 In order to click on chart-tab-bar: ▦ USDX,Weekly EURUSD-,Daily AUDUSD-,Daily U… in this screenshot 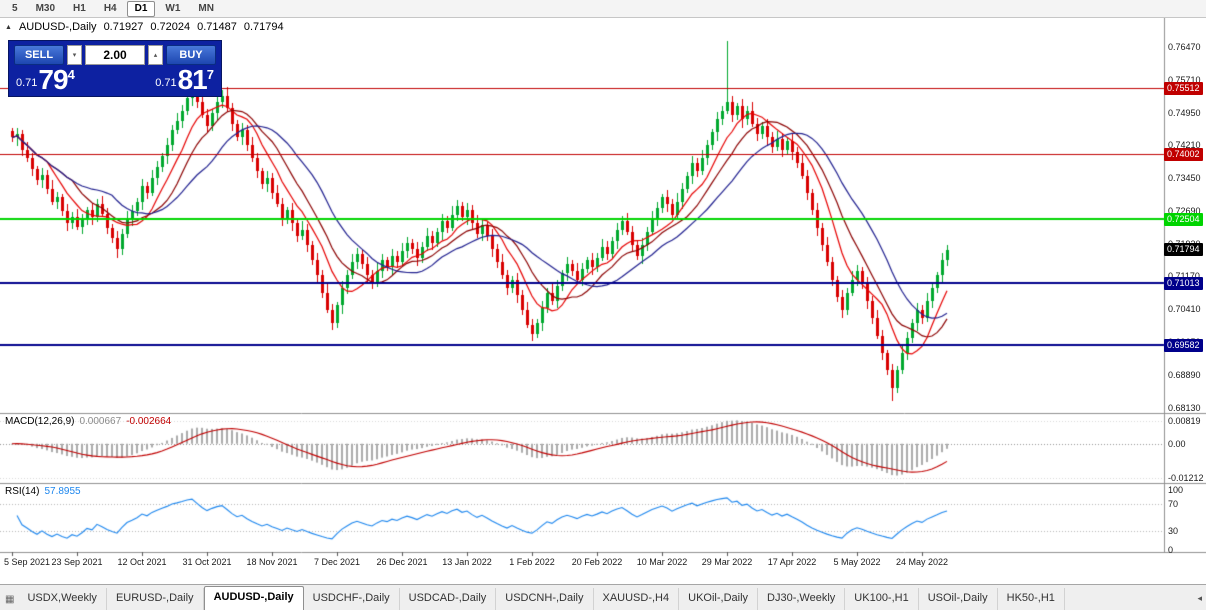, I will do `click(603, 597)`.